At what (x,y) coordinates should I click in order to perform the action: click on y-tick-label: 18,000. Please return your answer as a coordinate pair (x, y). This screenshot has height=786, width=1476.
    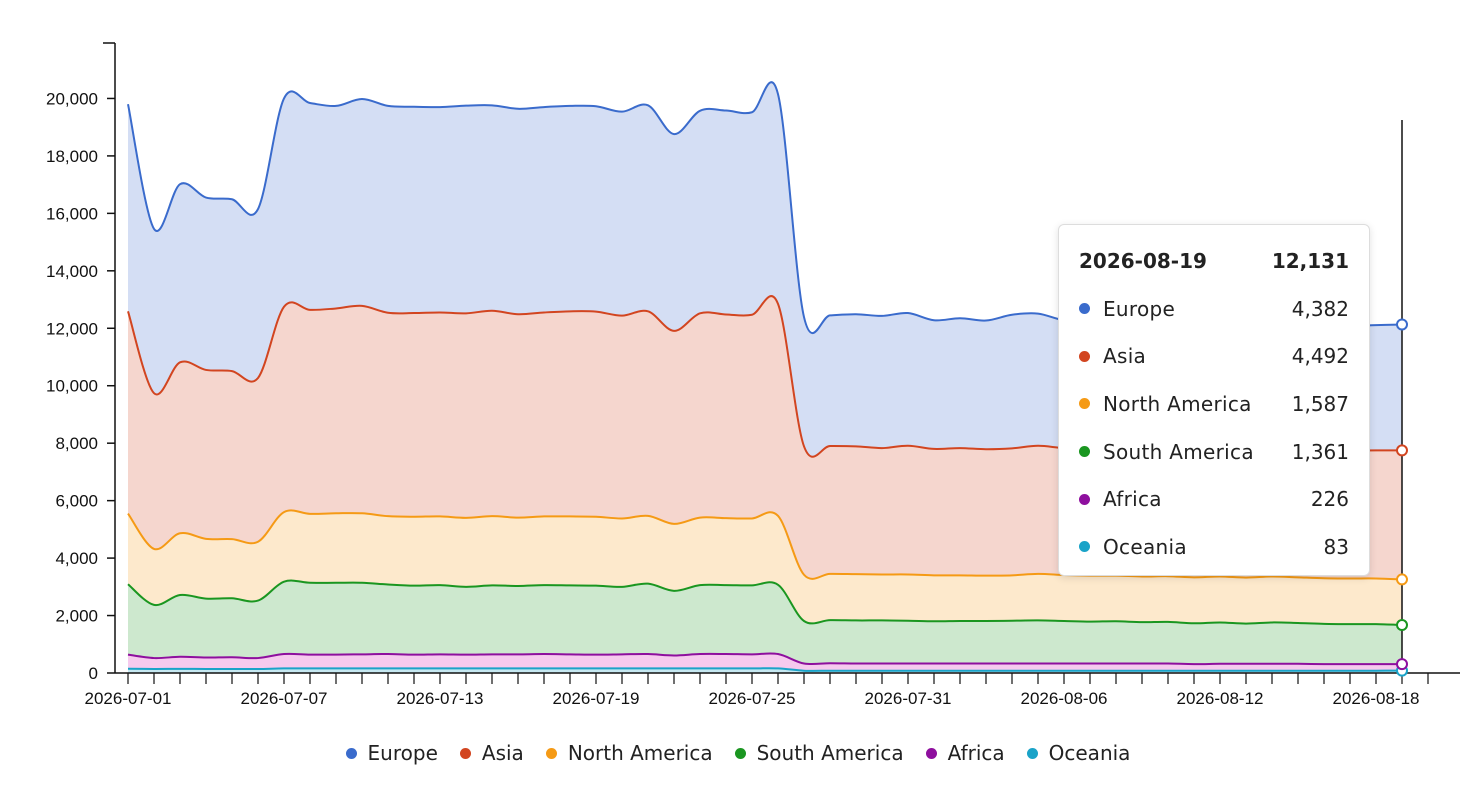
    Looking at the image, I should click on (72, 156).